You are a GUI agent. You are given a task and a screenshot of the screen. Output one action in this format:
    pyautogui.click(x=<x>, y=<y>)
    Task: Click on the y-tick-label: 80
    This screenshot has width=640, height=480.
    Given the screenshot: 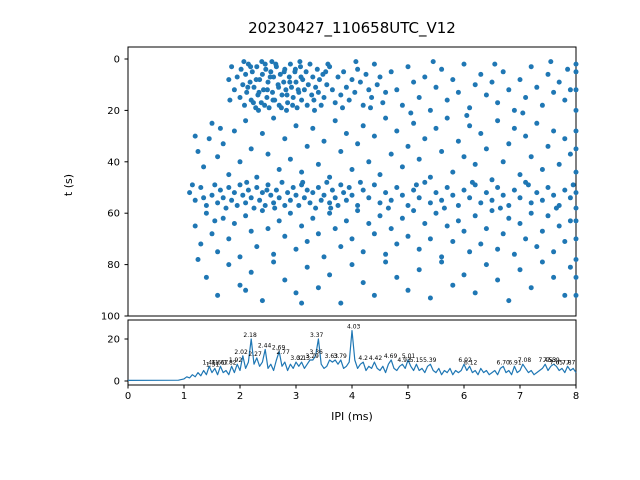 What is the action you would take?
    pyautogui.click(x=113, y=265)
    